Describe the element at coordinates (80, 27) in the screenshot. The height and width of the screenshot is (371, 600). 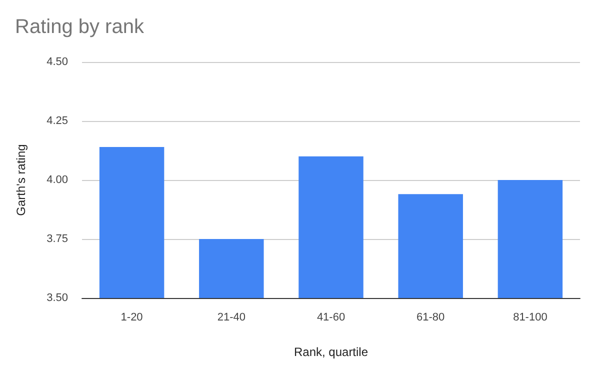
I see `chart-title: Rating by rank` at that location.